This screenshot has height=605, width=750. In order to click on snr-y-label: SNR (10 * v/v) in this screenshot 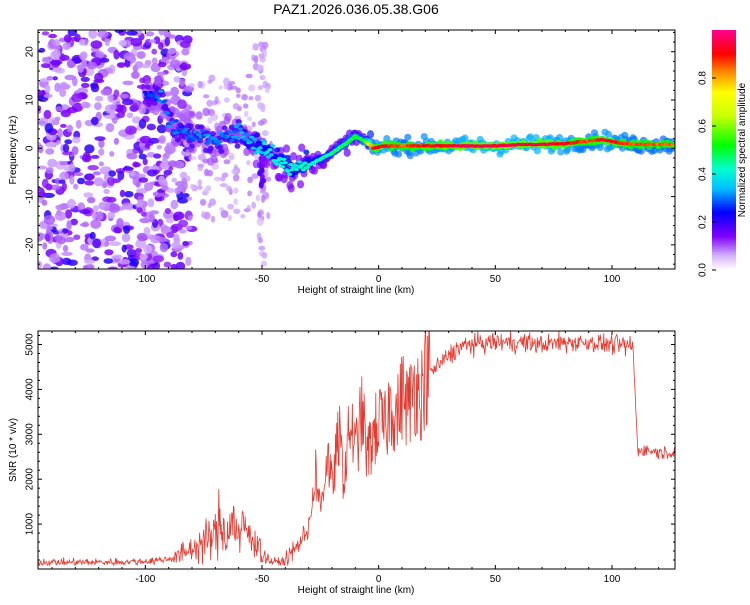, I will do `click(13, 450)`.